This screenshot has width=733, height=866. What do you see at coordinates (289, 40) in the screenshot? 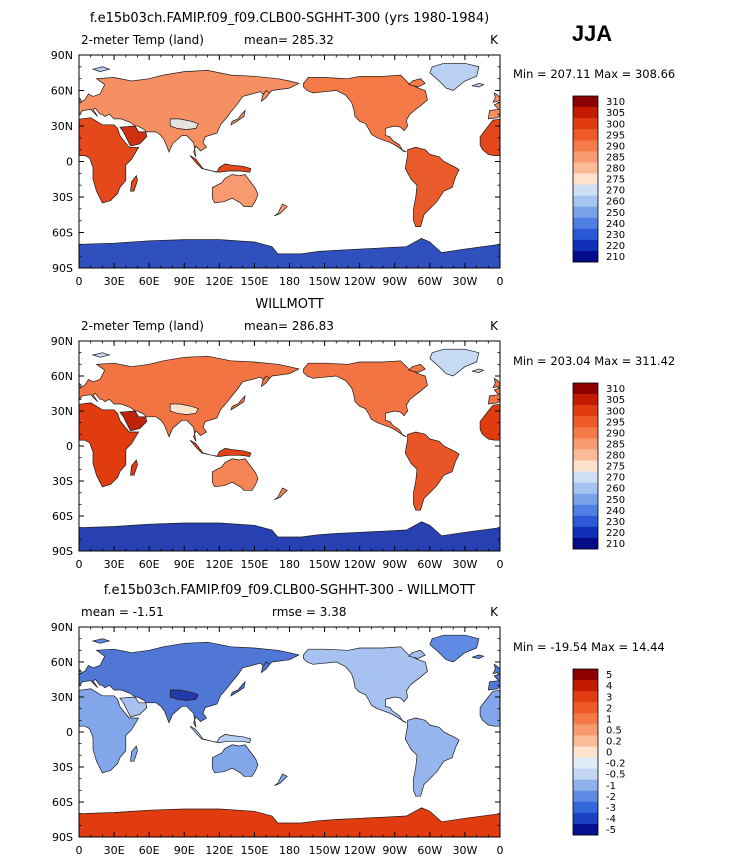
I see `mean-text: mean= 285.32` at bounding box center [289, 40].